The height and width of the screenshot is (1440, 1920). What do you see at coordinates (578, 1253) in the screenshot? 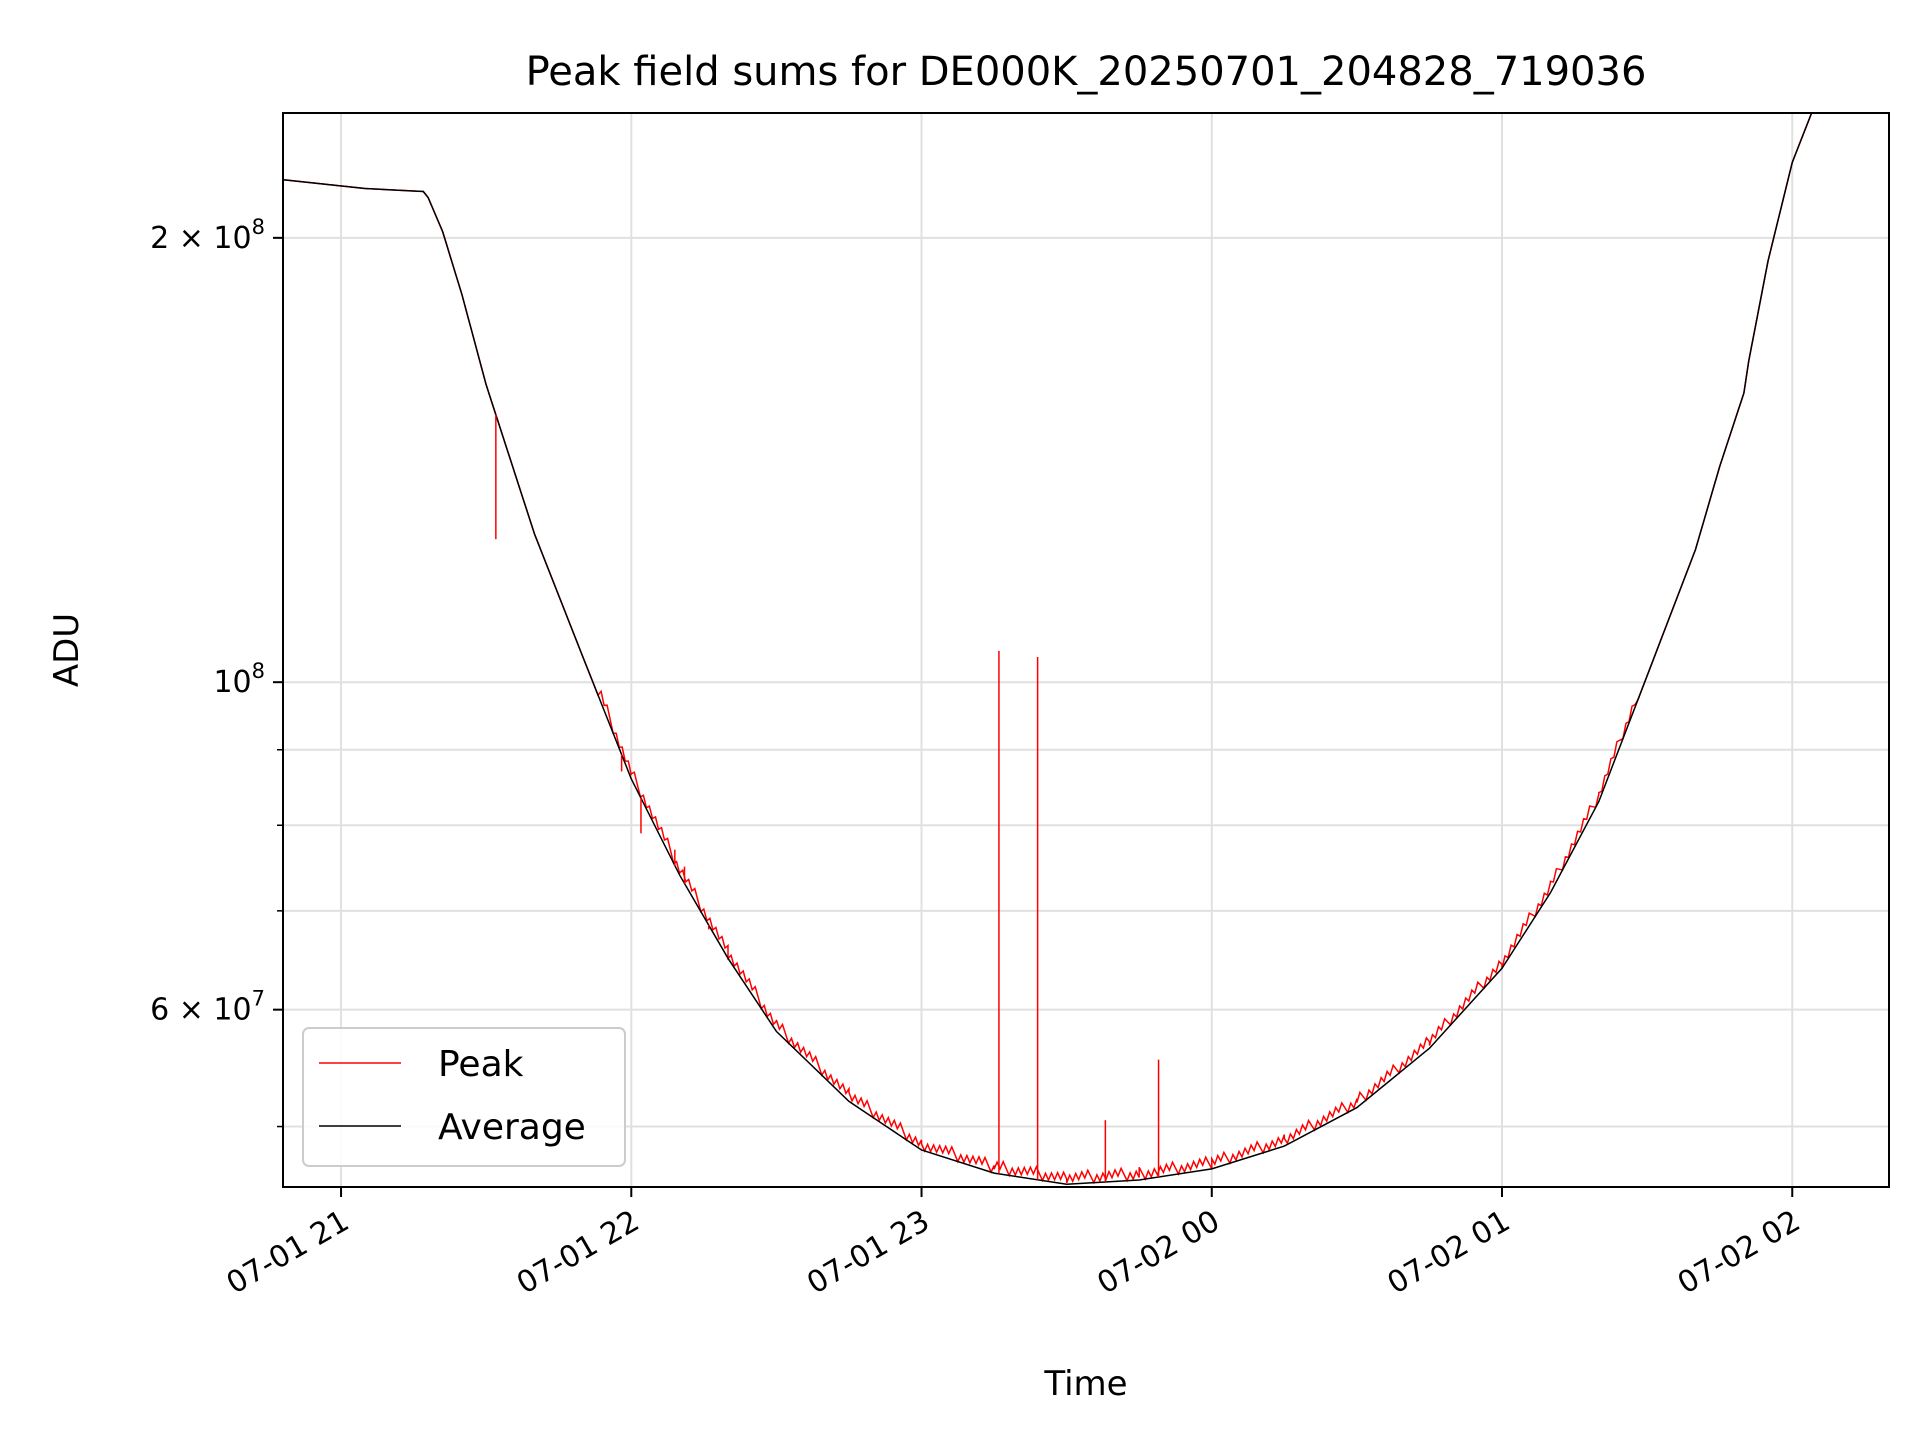
I see `x-tick-label: 07-01 22` at bounding box center [578, 1253].